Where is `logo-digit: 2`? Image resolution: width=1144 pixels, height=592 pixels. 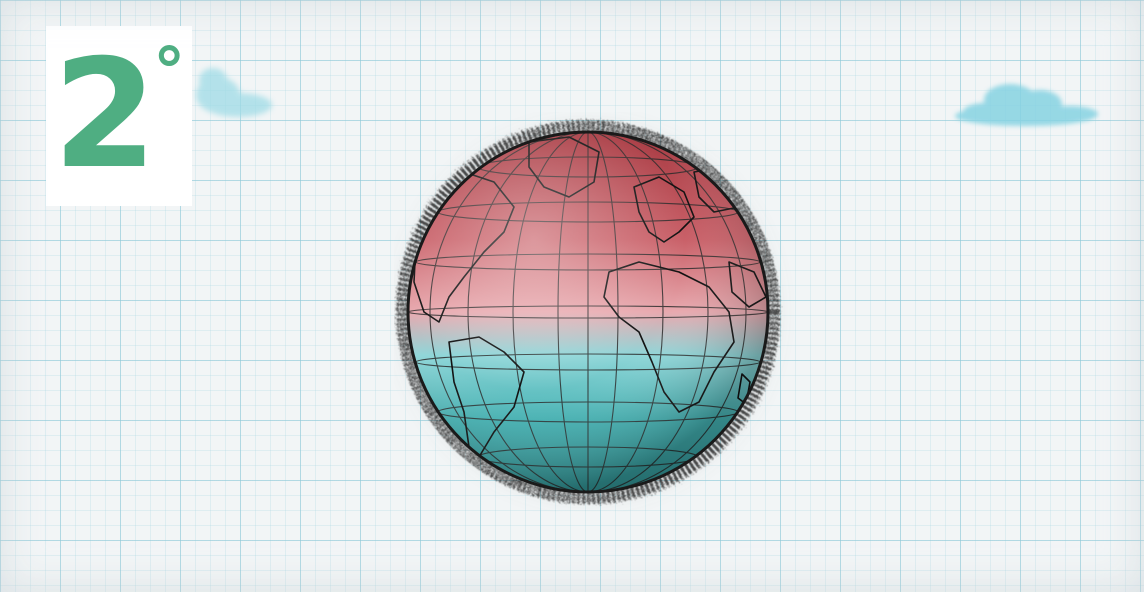 logo-digit: 2 is located at coordinates (104, 115).